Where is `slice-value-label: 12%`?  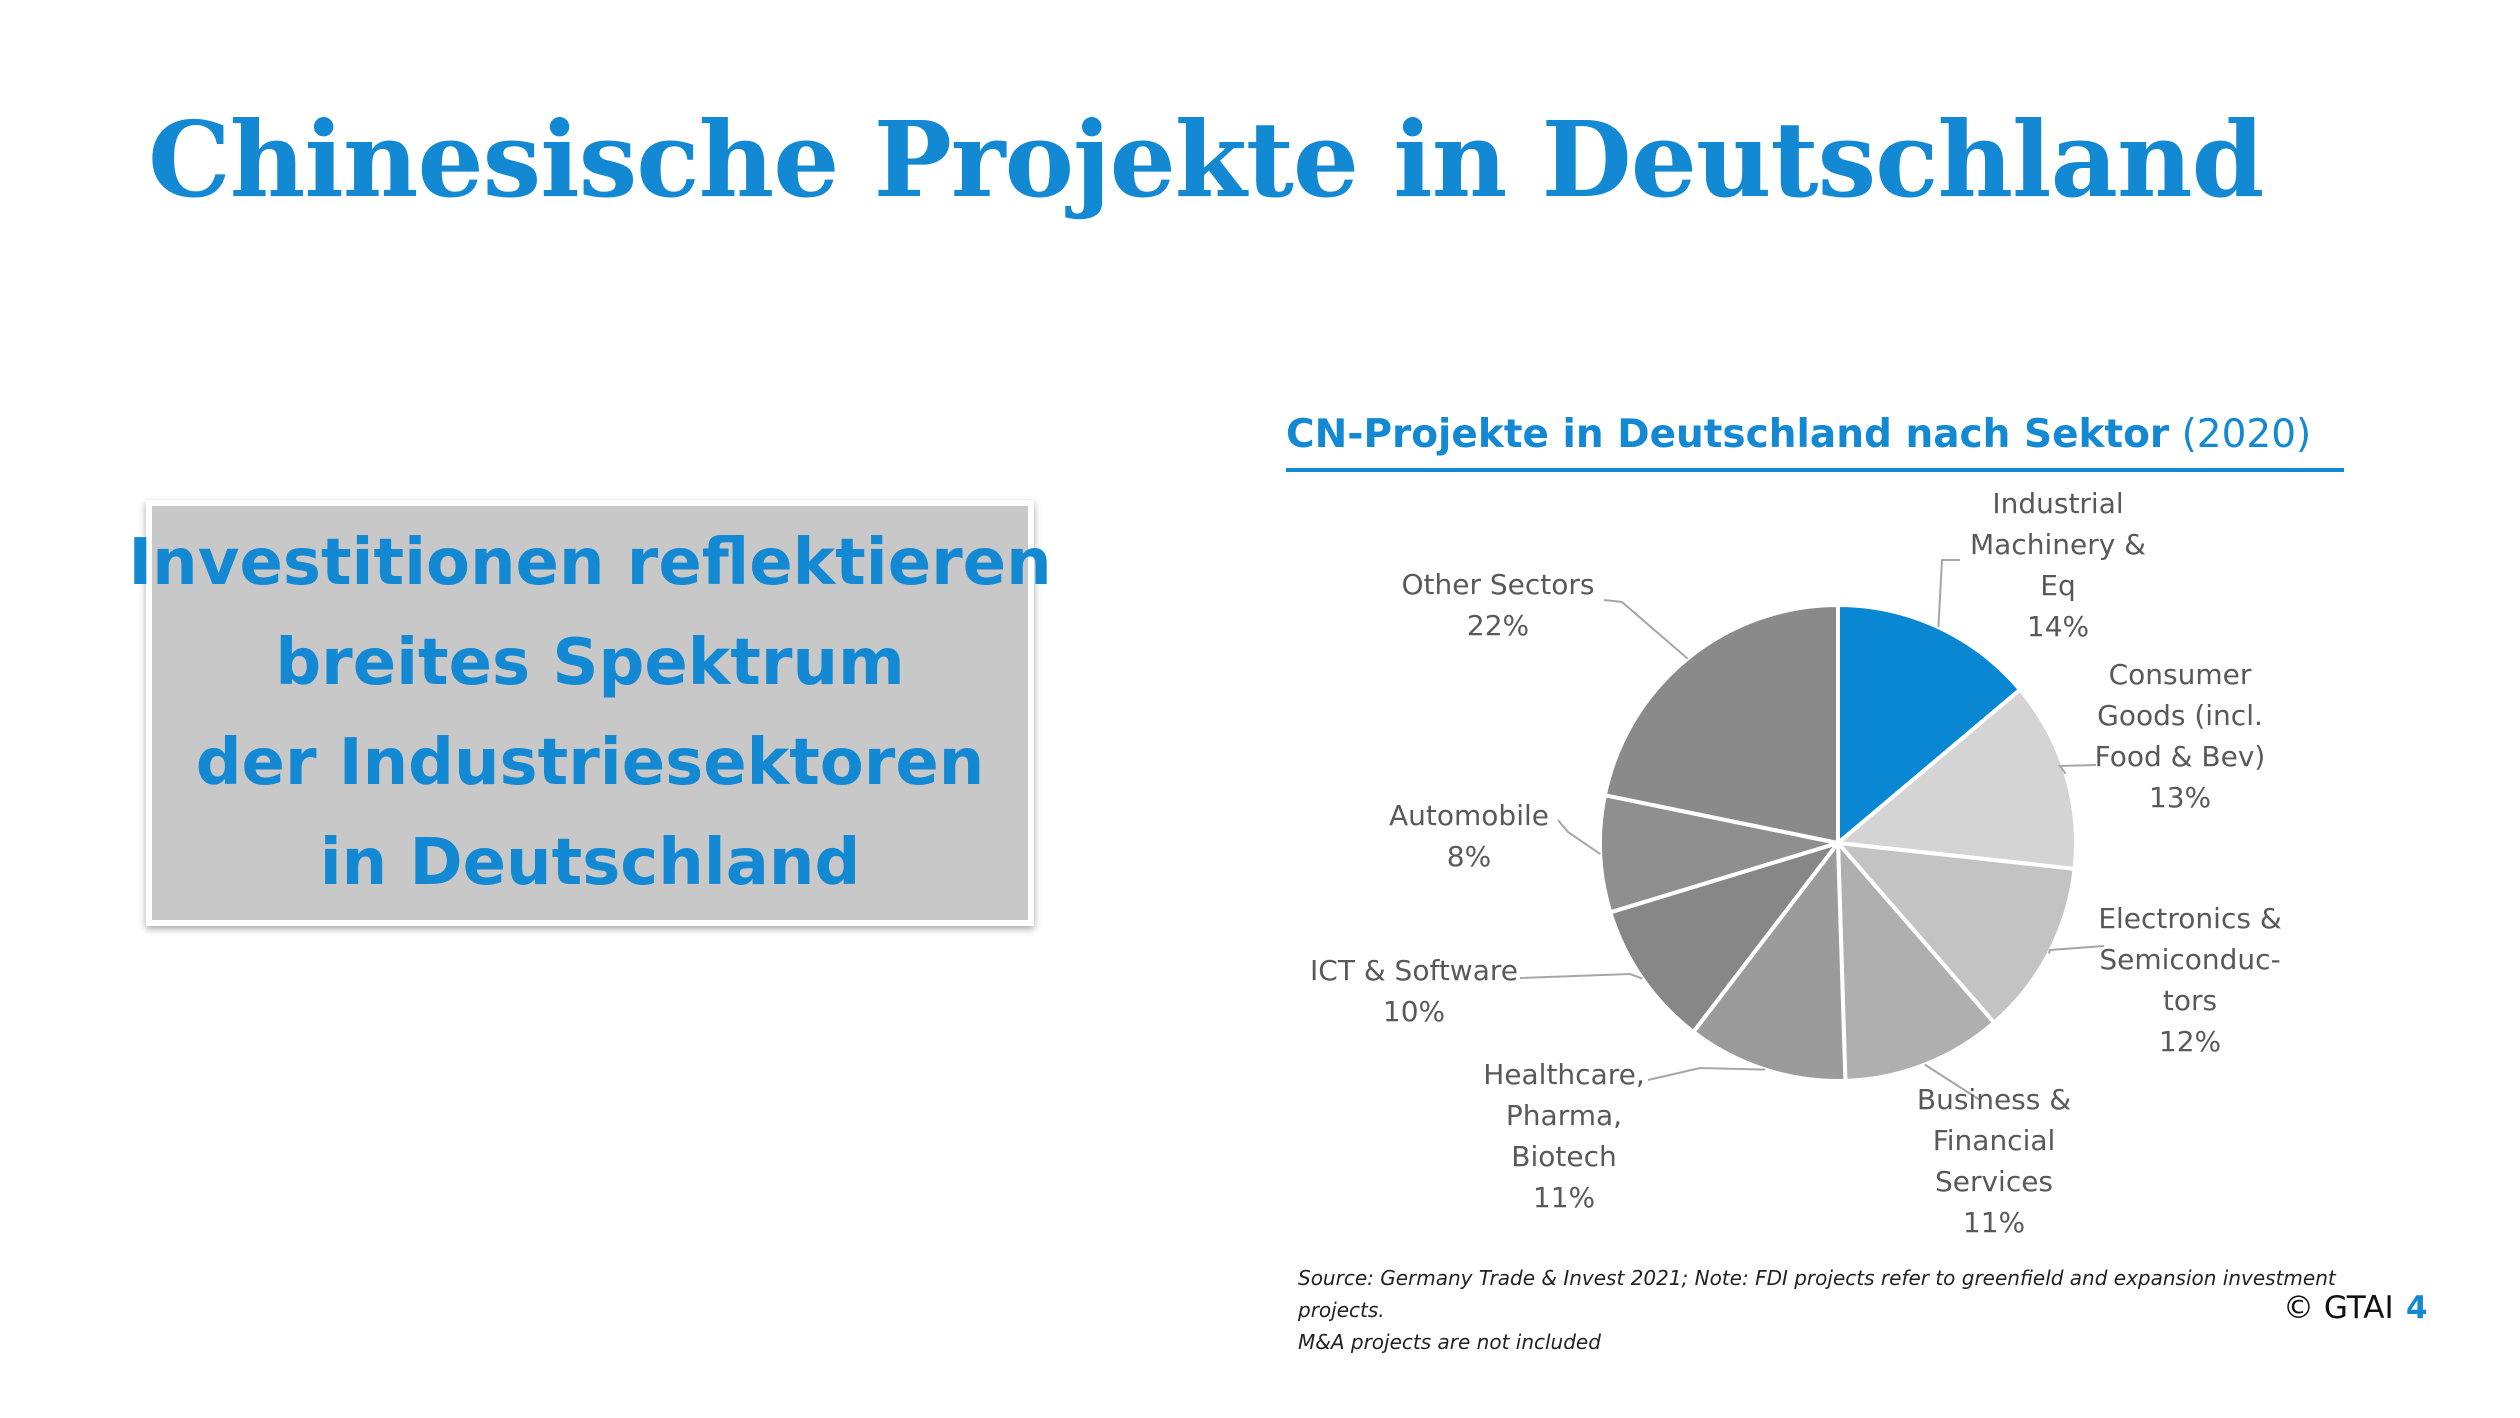
slice-value-label: 12% is located at coordinates (2190, 1041).